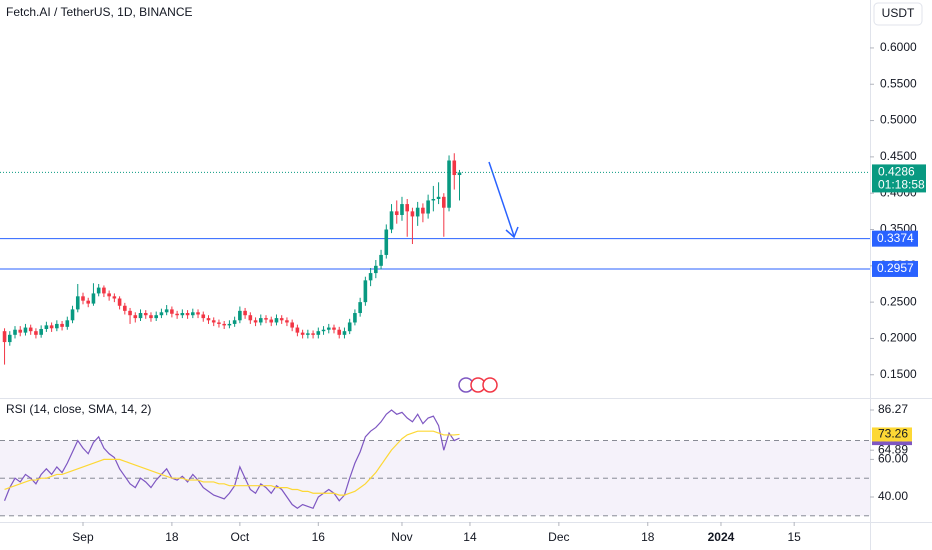  What do you see at coordinates (893, 409) in the screenshot?
I see `y-tick-label: 86.27` at bounding box center [893, 409].